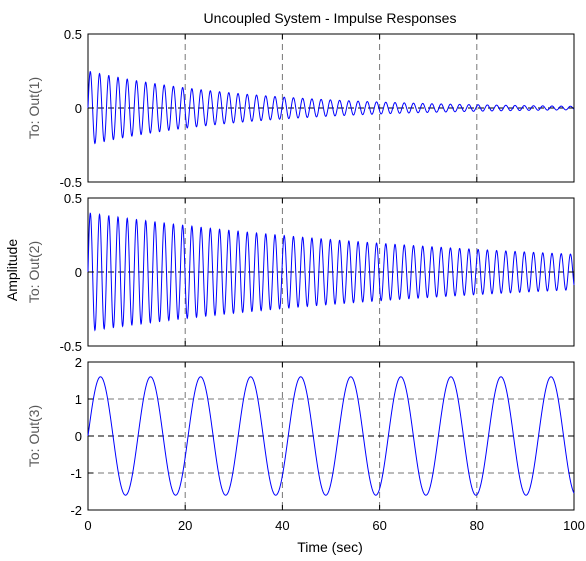 The image size is (586, 561). I want to click on x-tick-label: 80, so click(477, 525).